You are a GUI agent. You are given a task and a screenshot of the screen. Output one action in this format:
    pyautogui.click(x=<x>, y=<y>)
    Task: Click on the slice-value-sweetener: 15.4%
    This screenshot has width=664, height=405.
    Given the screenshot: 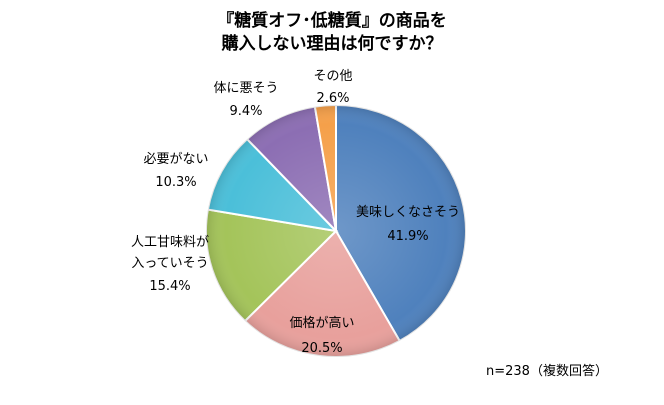 What is the action you would take?
    pyautogui.click(x=169, y=286)
    